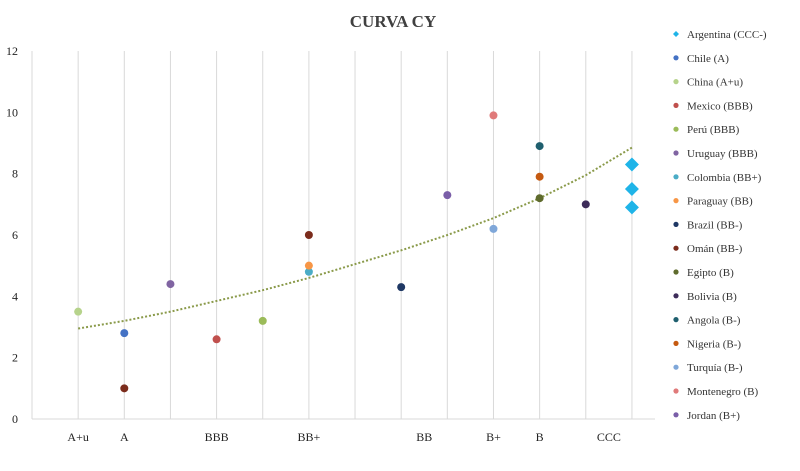  I want to click on x-tick-label: BB+, so click(308, 437).